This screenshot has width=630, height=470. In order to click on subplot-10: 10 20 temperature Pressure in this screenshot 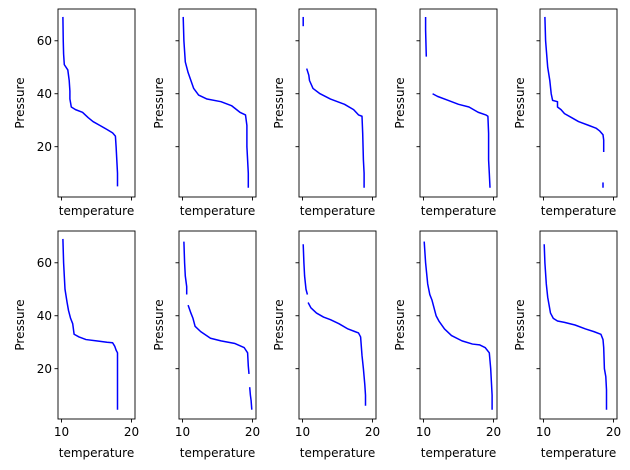, I will do `click(567, 345)`.